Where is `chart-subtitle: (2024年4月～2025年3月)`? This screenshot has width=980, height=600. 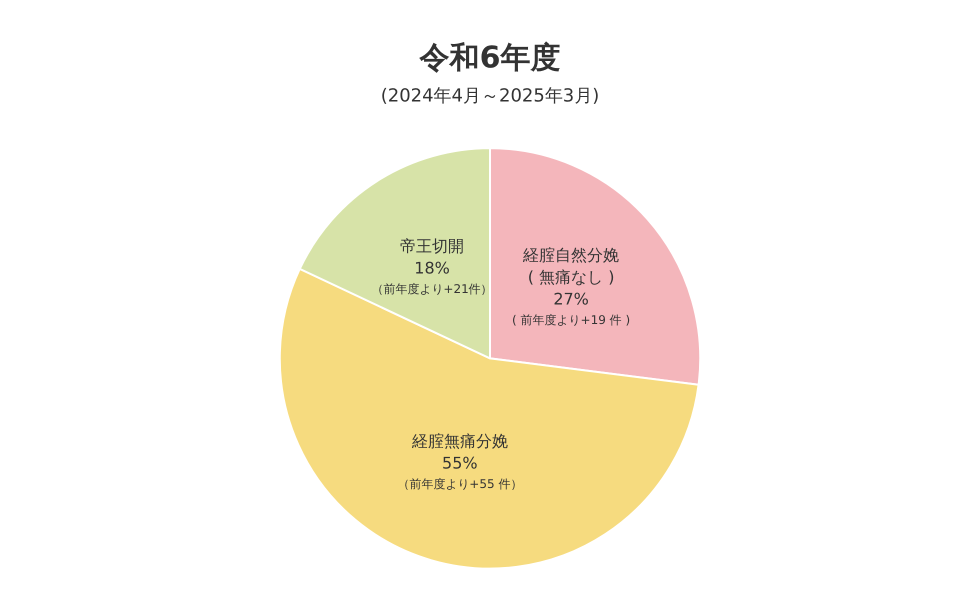
chart-subtitle: (2024年4月～2025年3月) is located at coordinates (490, 96).